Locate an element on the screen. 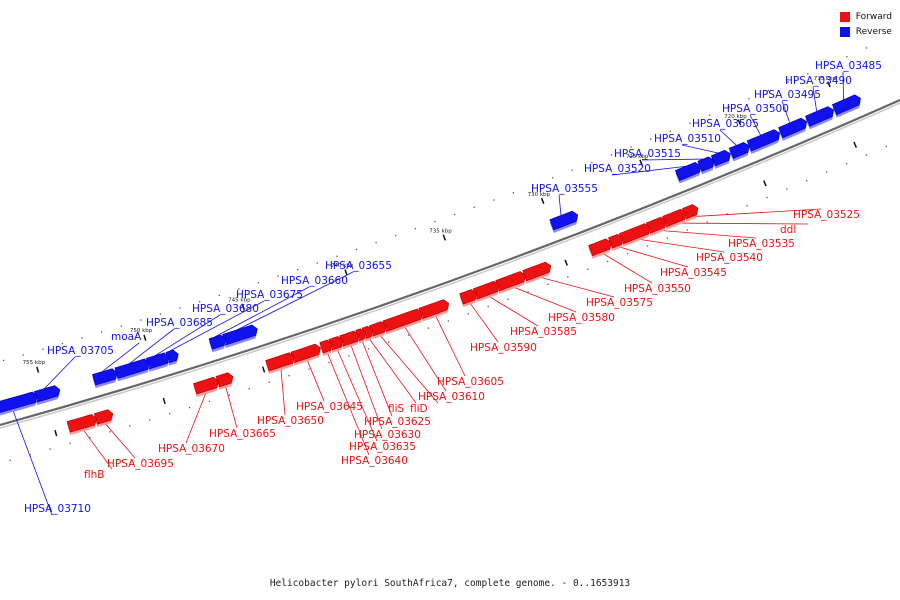 This screenshot has width=900, height=600. gene-label: HPSA_03545 is located at coordinates (693, 273).